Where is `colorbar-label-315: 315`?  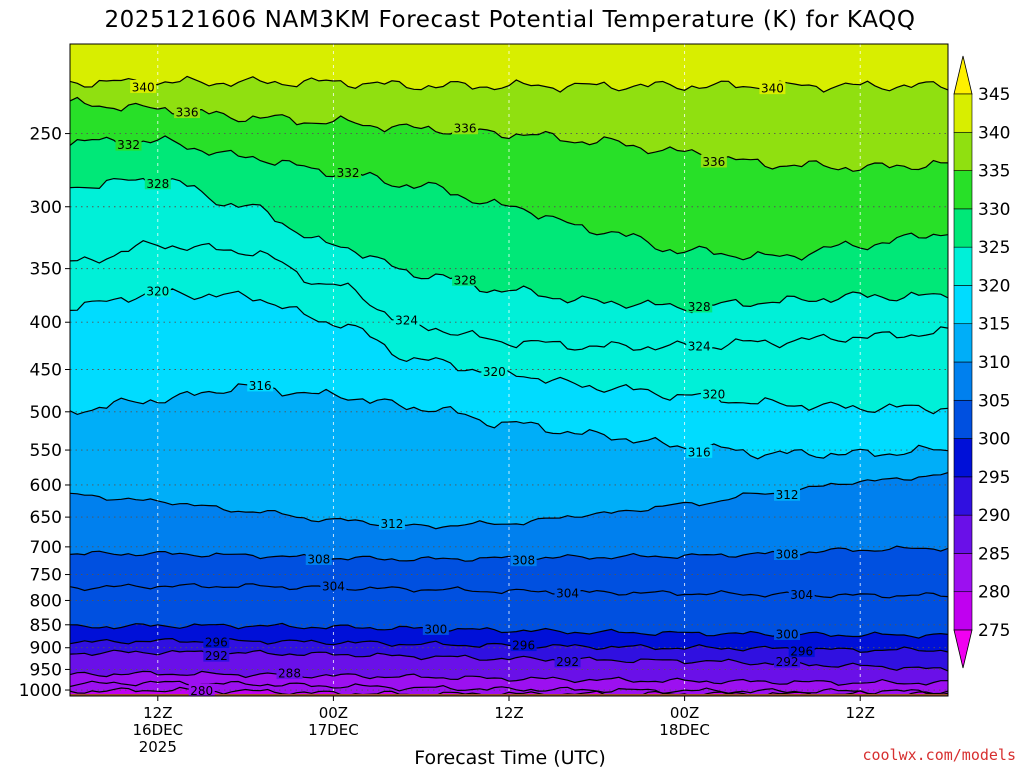 colorbar-label-315: 315 is located at coordinates (994, 325).